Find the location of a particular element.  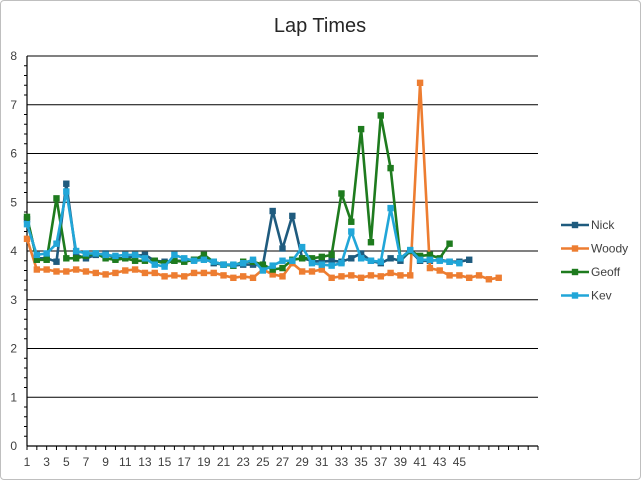

legend-label-kev: Kev is located at coordinates (601, 296).